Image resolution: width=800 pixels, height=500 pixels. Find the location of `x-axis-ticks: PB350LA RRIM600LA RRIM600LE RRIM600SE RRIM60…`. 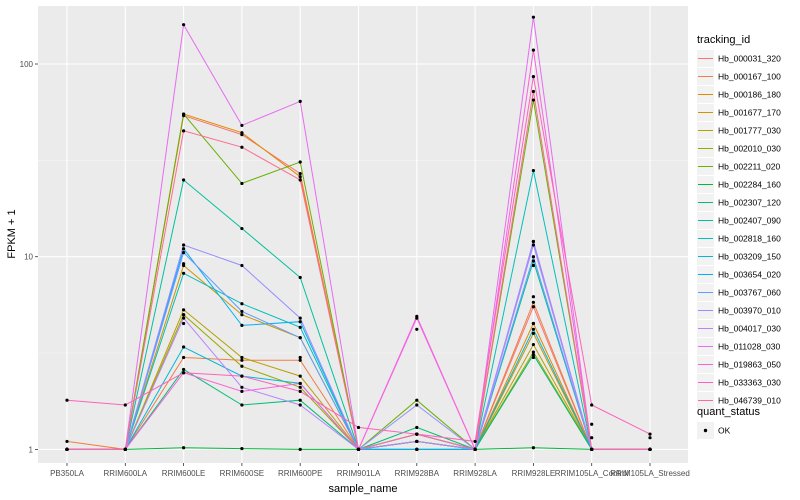

x-axis-ticks: PB350LA RRIM600LA RRIM600LE RRIM600SE RRIM60… is located at coordinates (370, 470).